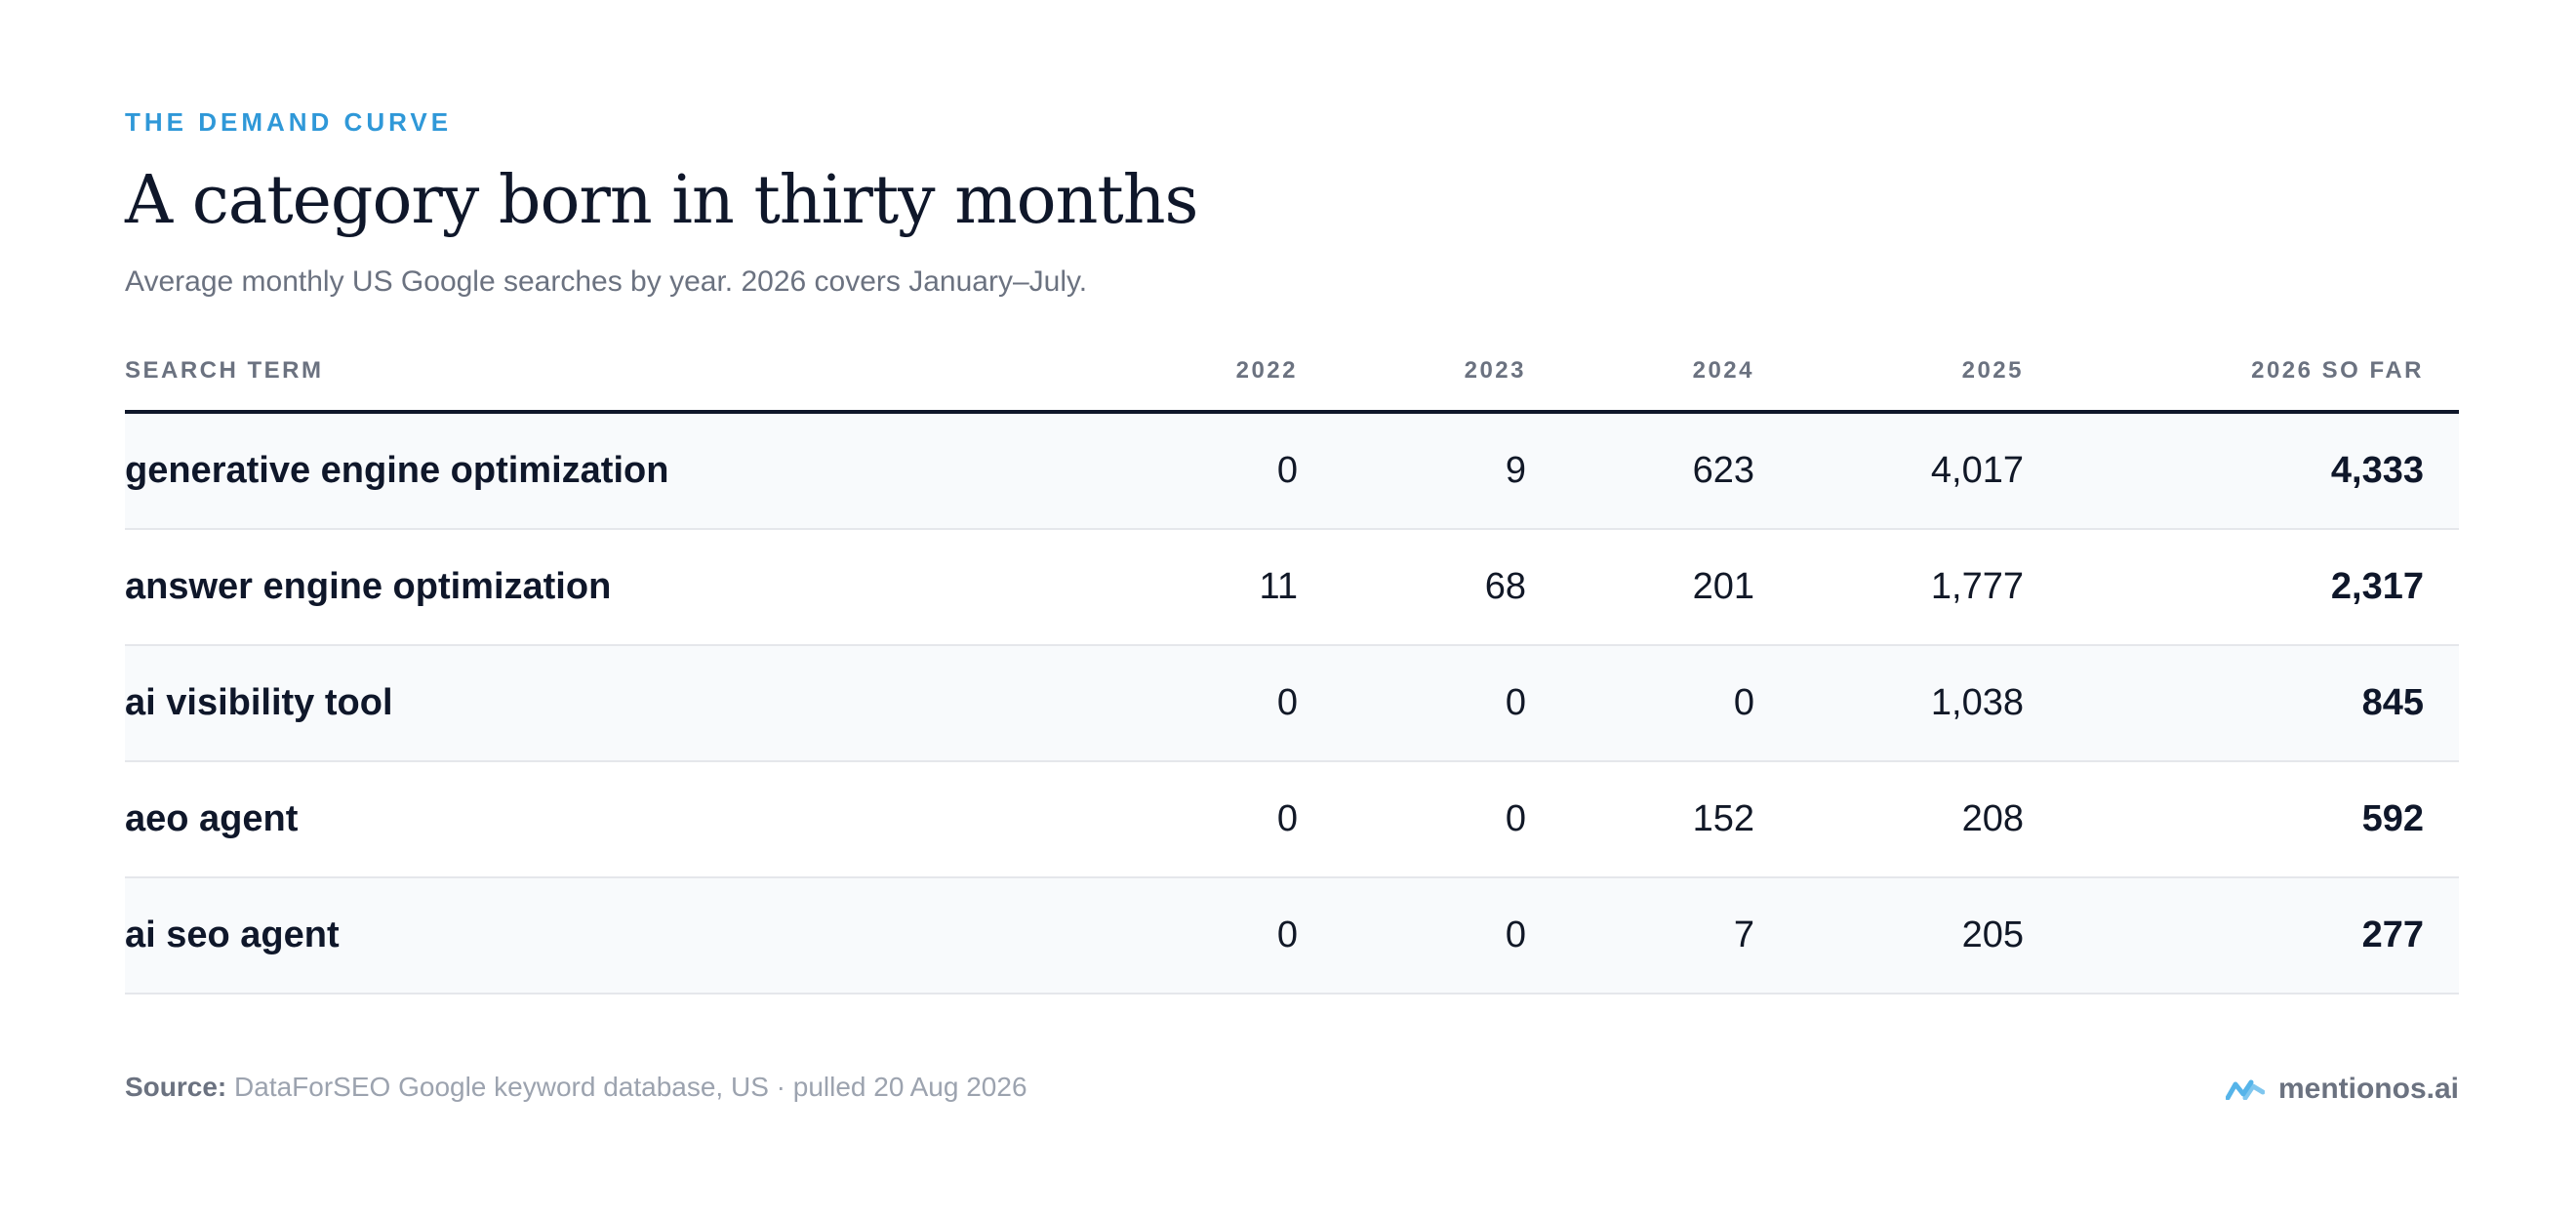 The height and width of the screenshot is (1218, 2576). Describe the element at coordinates (1889, 385) in the screenshot. I see `column-header-2025: 2025` at that location.